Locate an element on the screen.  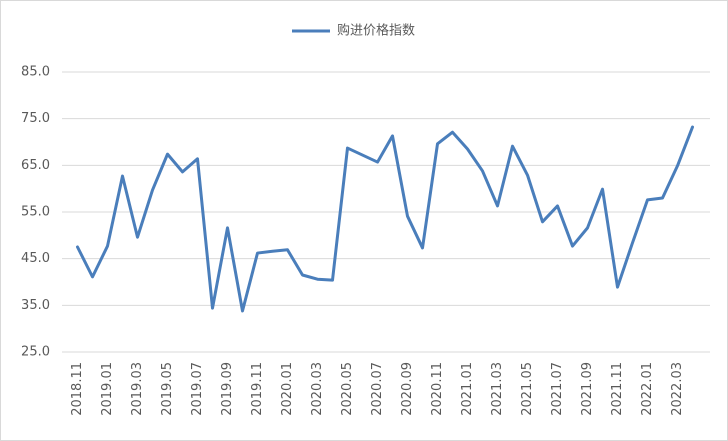
x-tick-label: 2020.05 is located at coordinates (347, 389).